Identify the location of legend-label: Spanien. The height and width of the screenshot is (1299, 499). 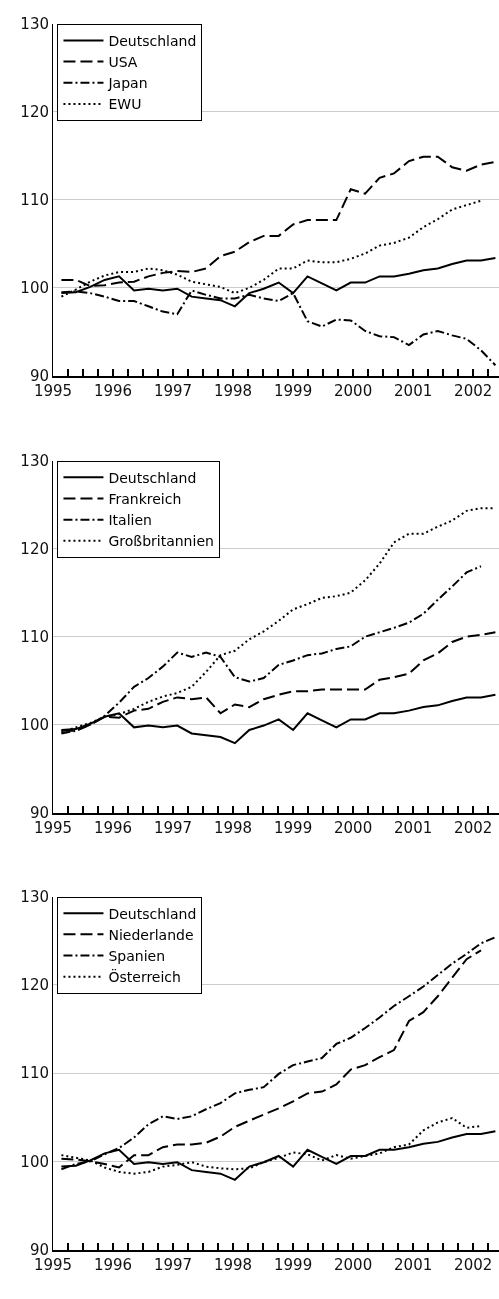
(137, 955).